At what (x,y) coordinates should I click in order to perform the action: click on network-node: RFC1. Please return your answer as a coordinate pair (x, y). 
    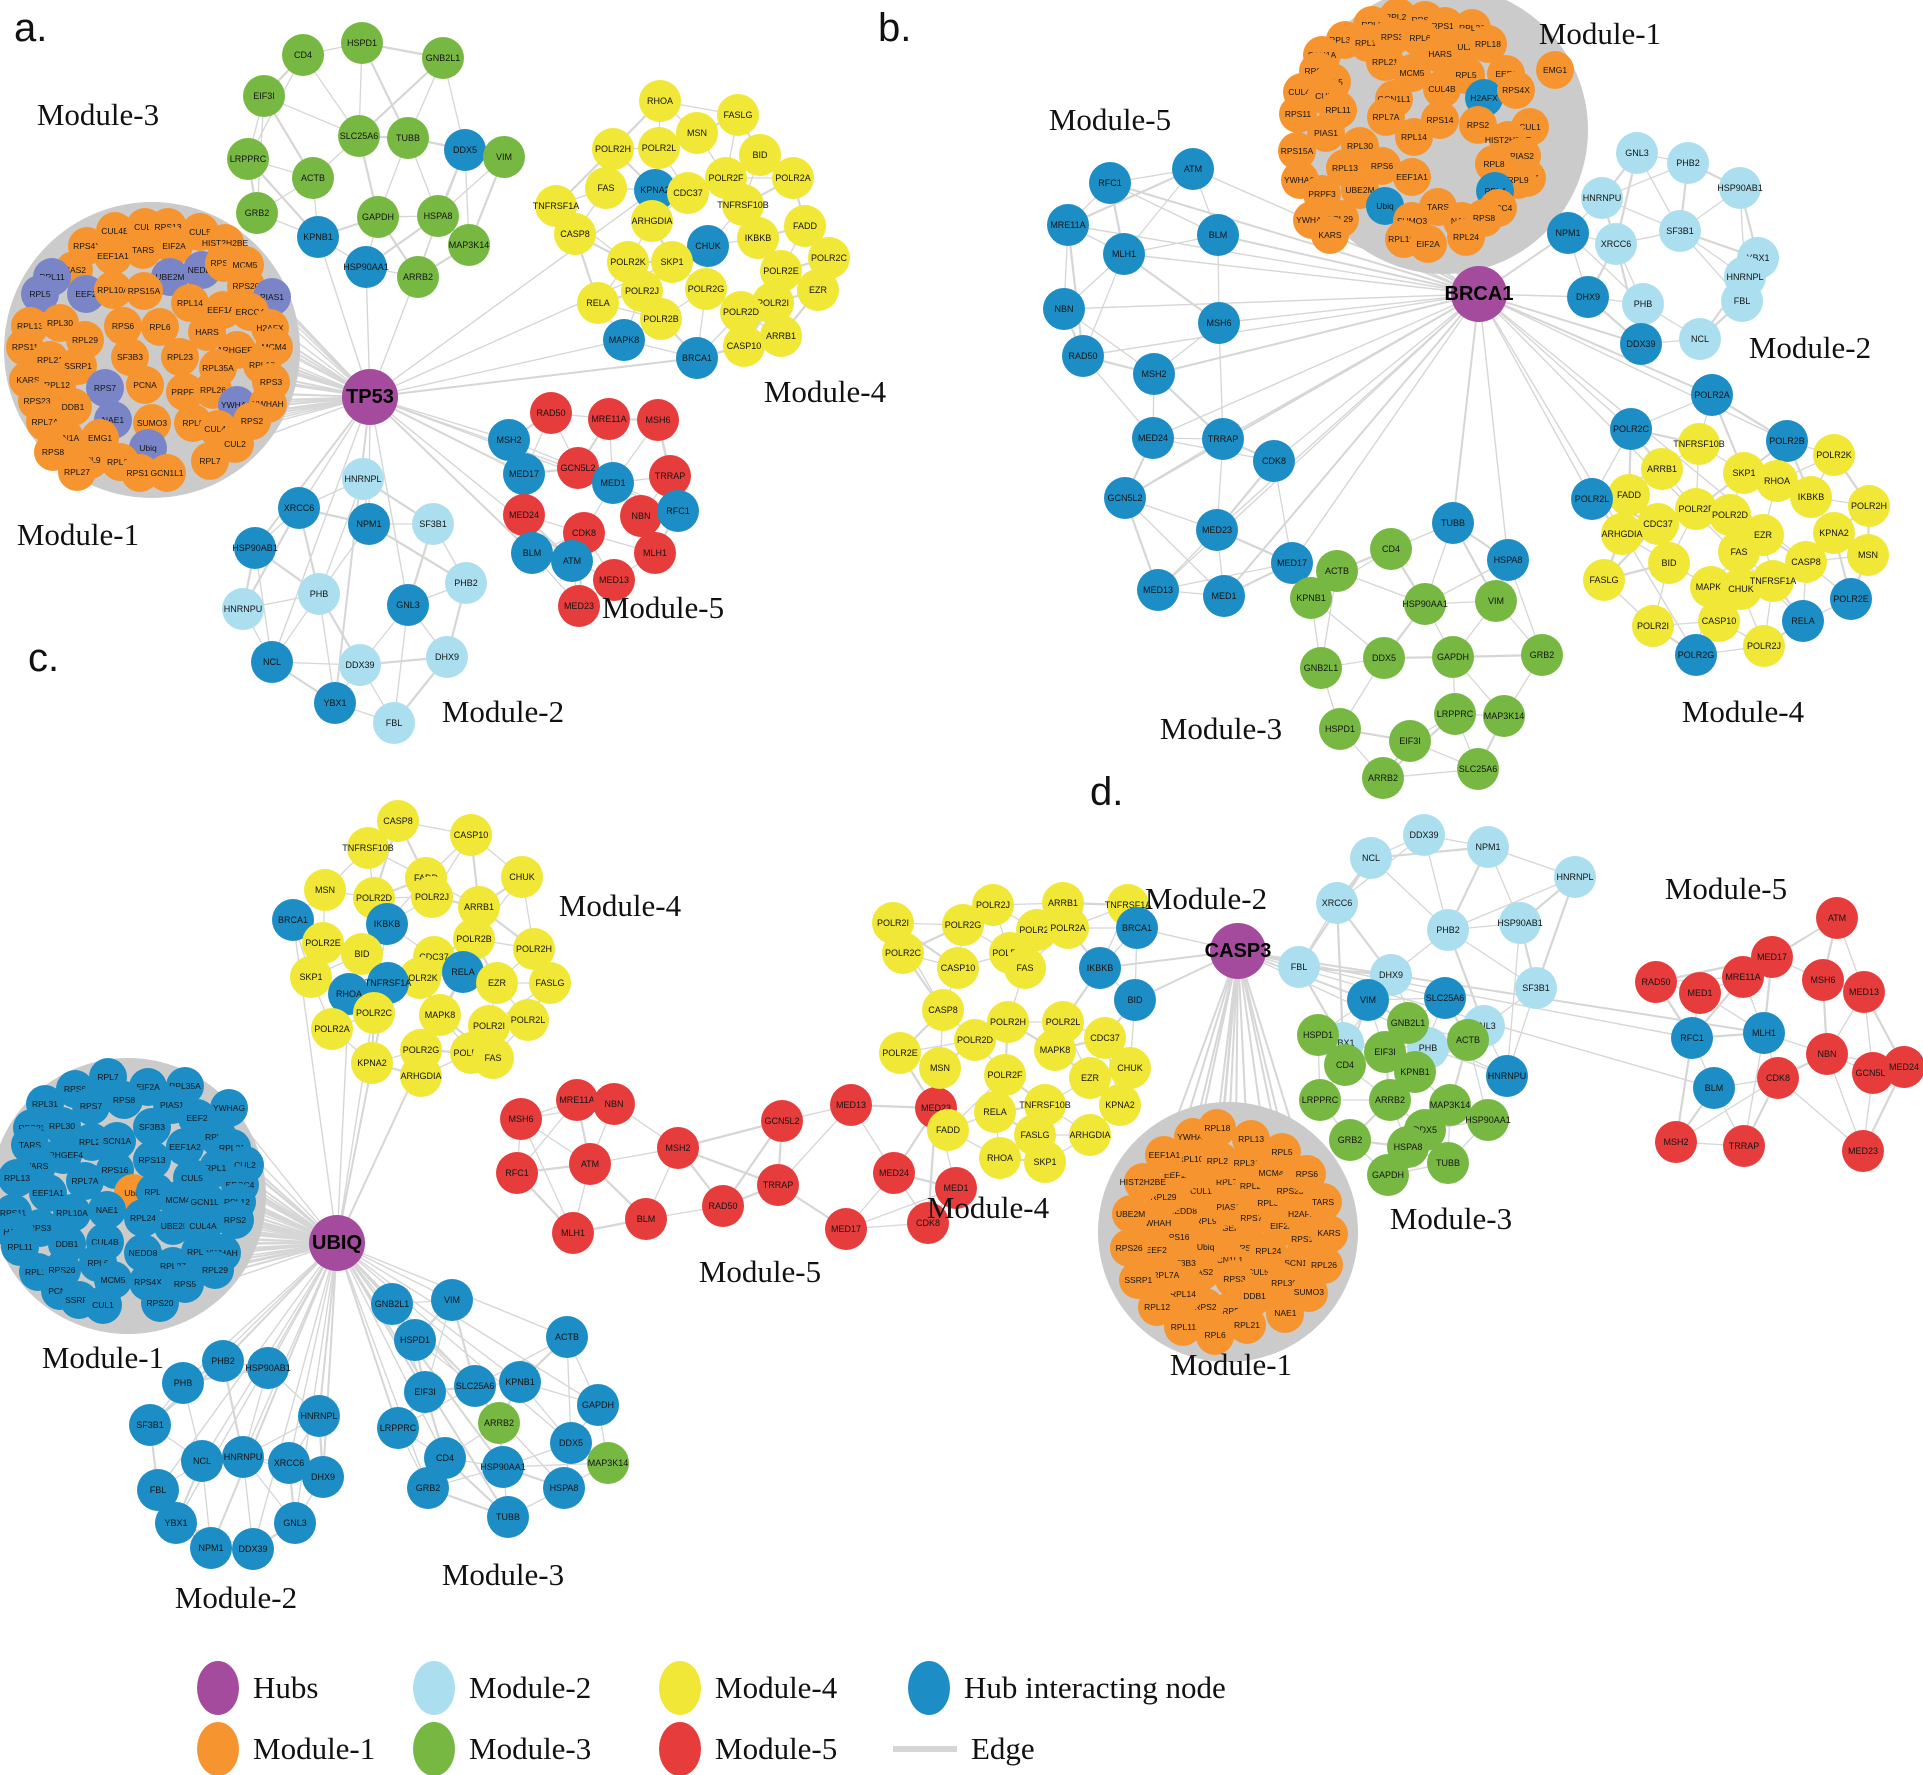
    Looking at the image, I should click on (1110, 183).